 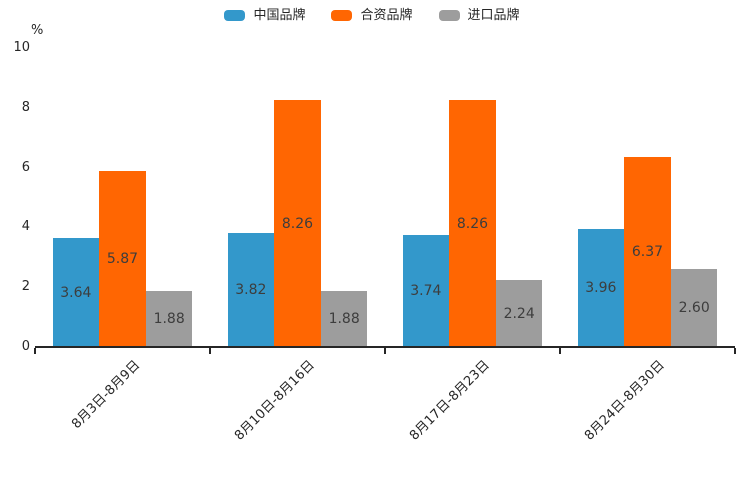 I want to click on bar-合资品牌-0: 5.87, so click(x=122, y=259).